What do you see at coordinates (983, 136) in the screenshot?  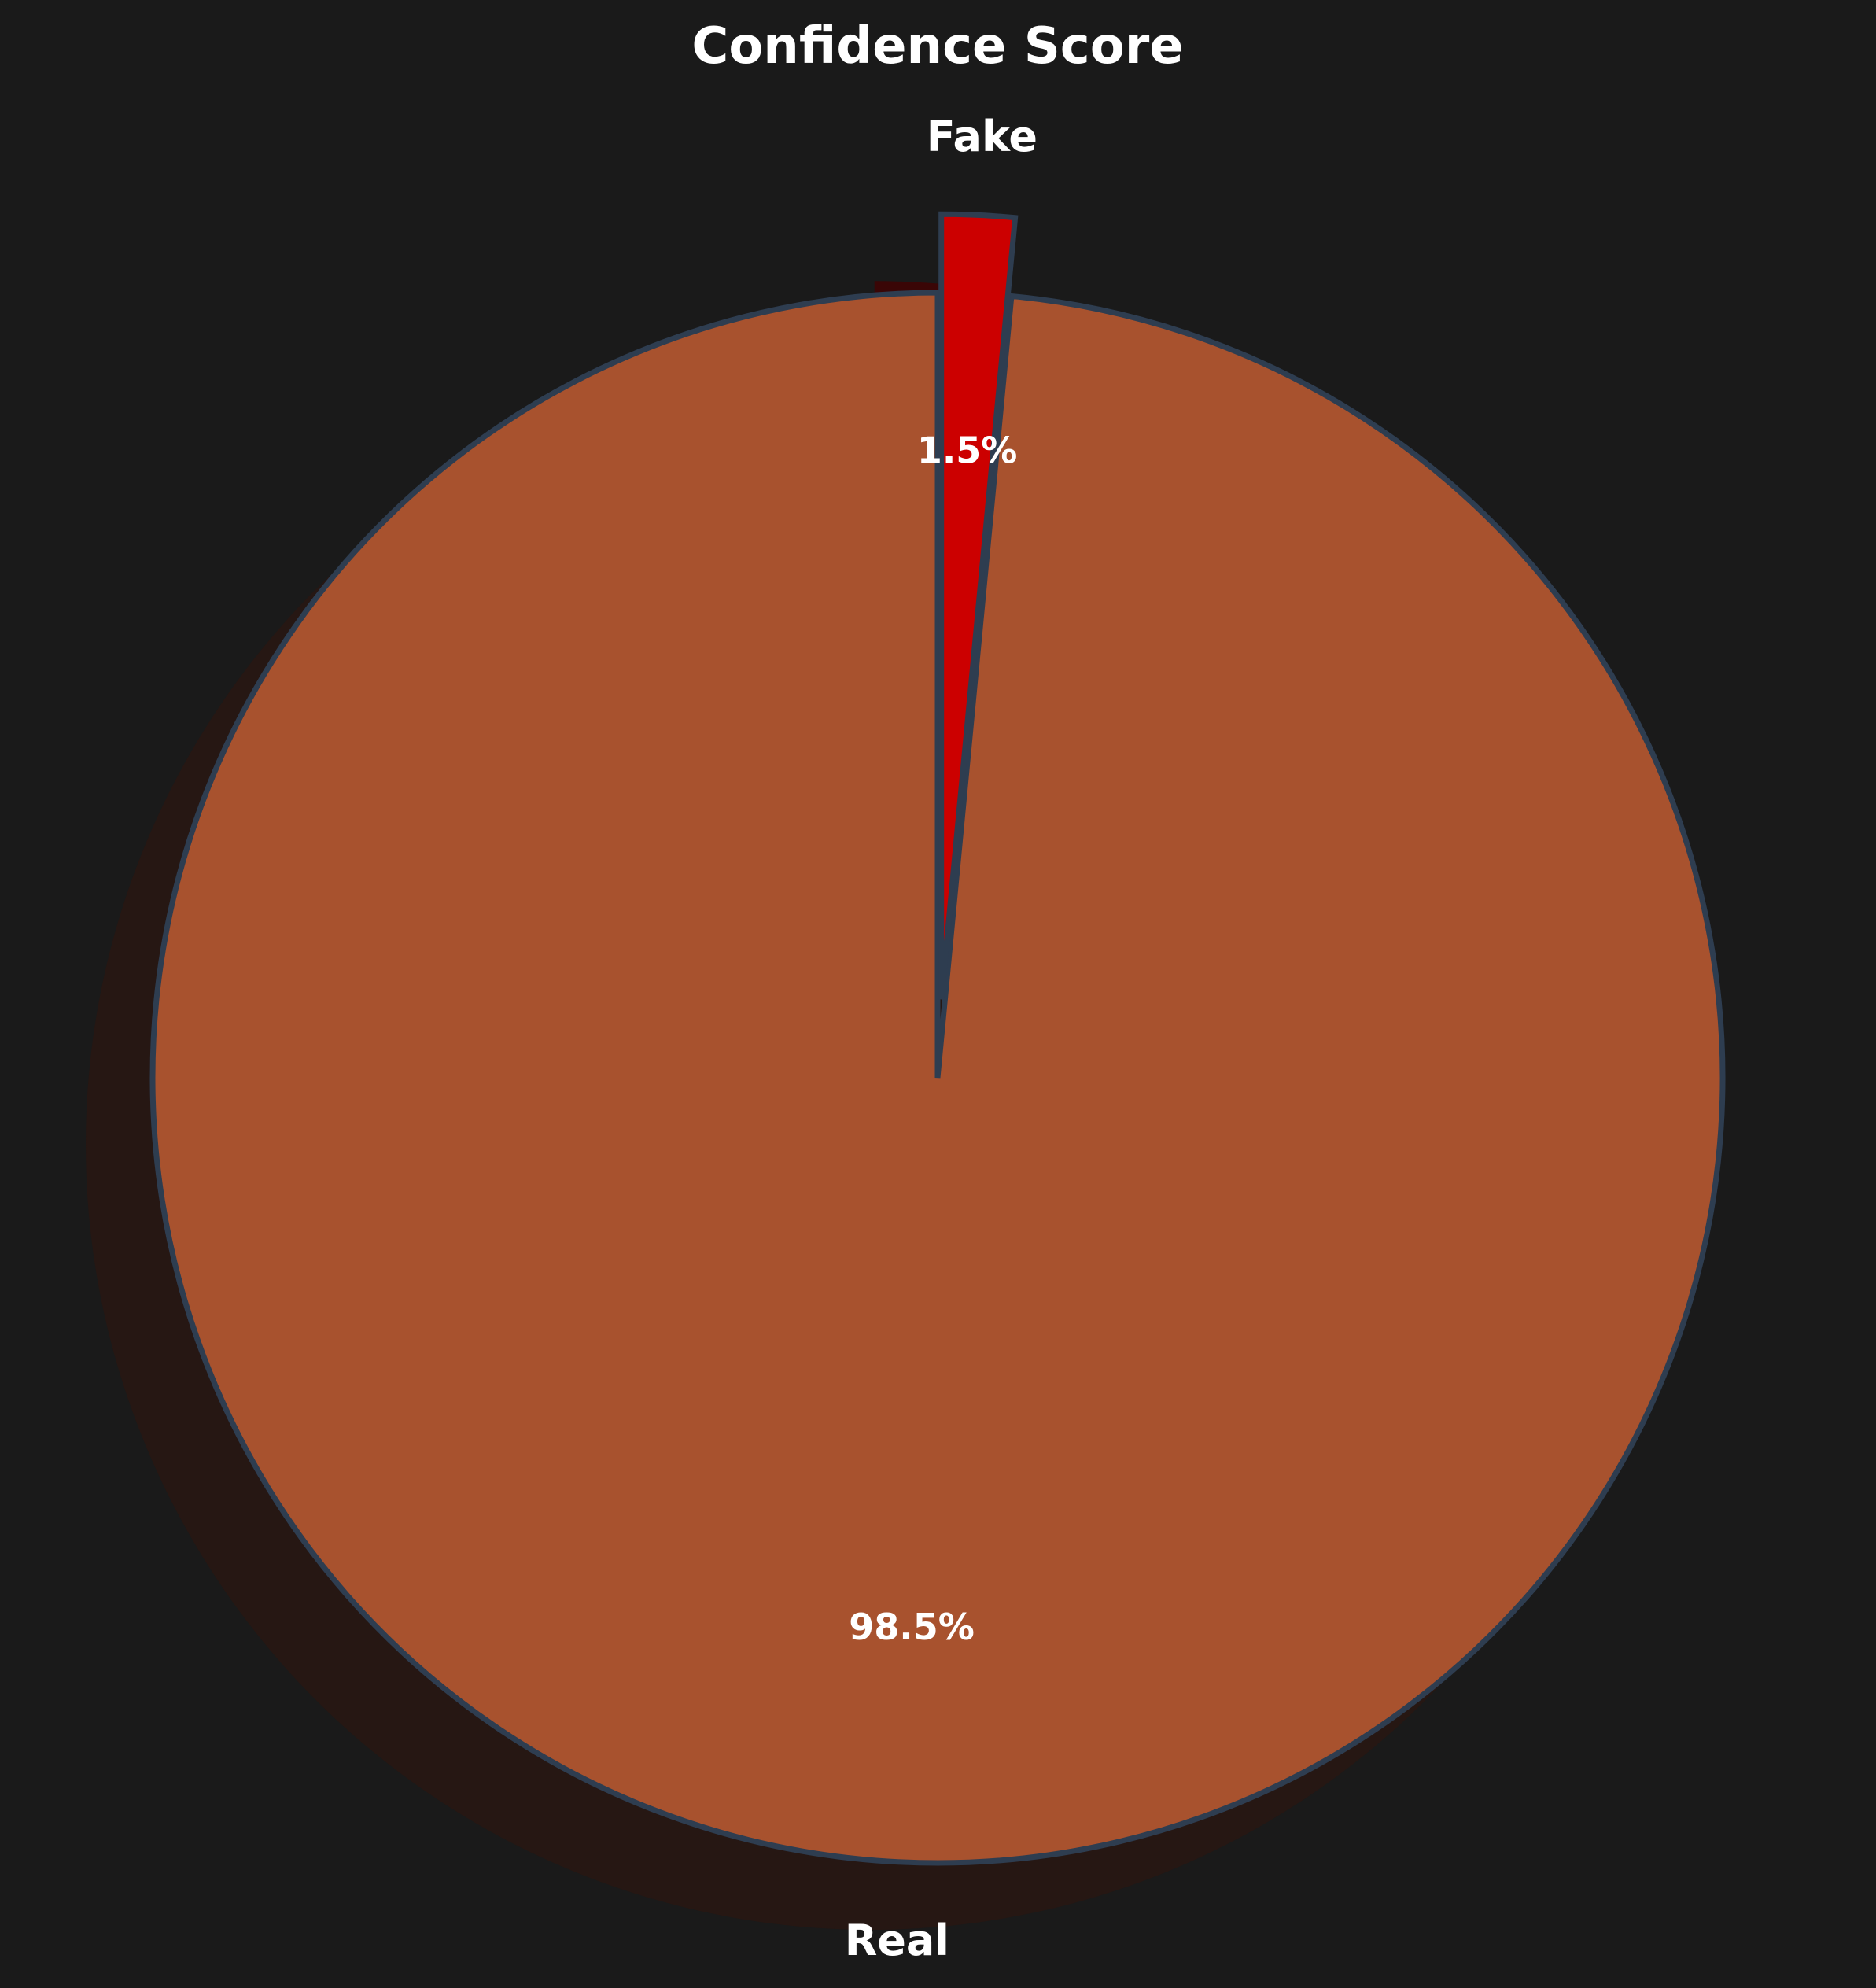 I see `category-label-fake: Fake` at bounding box center [983, 136].